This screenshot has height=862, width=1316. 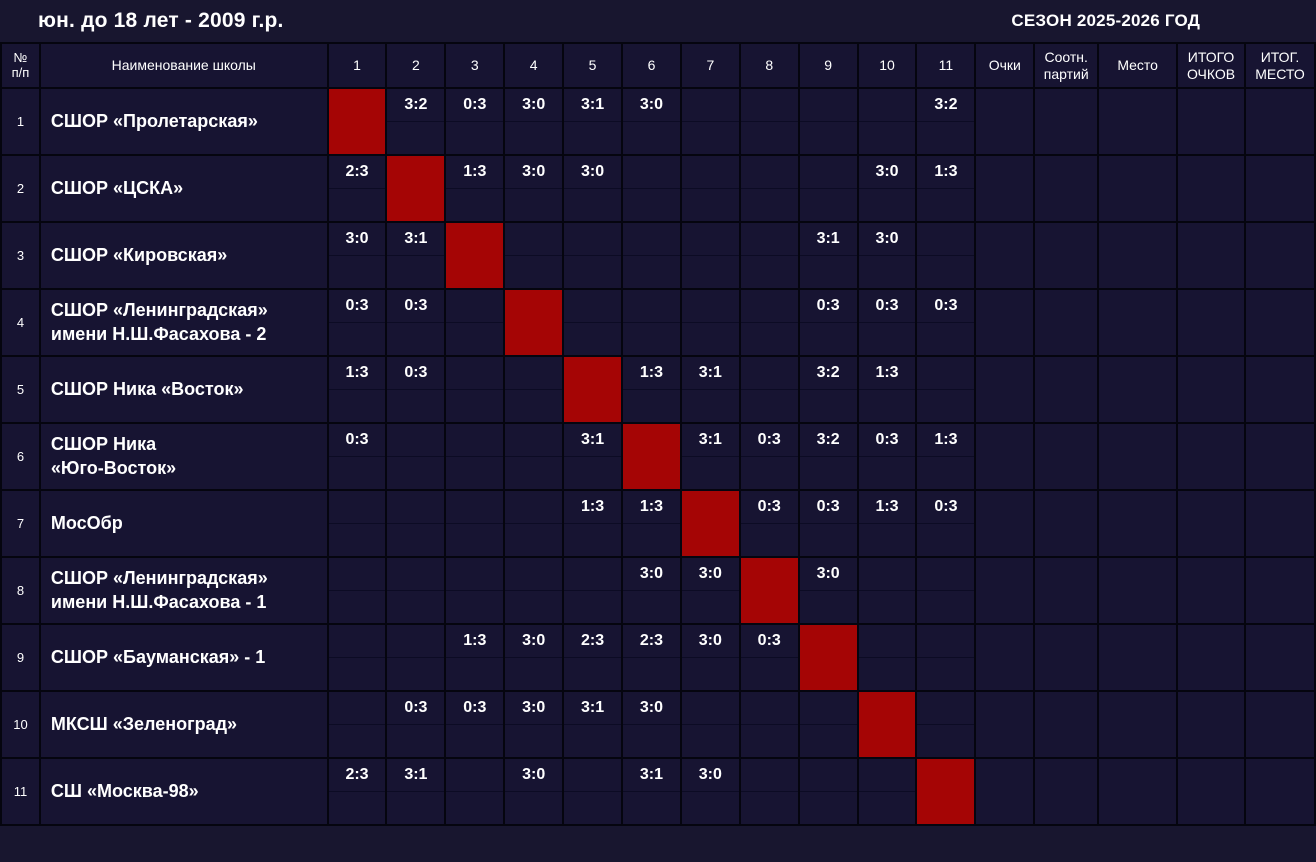 What do you see at coordinates (658, 255) in the screenshot?
I see `table-row: 3 СШОР «Кировская» 3:0 3:1 3:1 3:0` at bounding box center [658, 255].